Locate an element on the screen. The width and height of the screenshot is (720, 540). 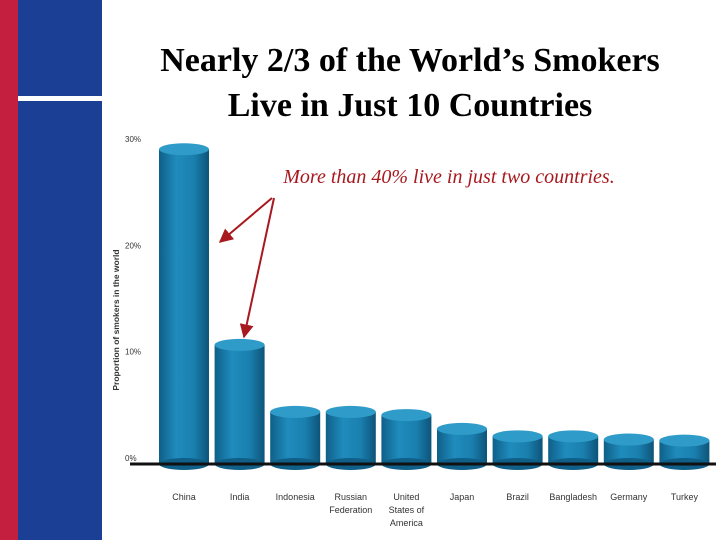
x-tick-label: Japan is located at coordinates (462, 497).